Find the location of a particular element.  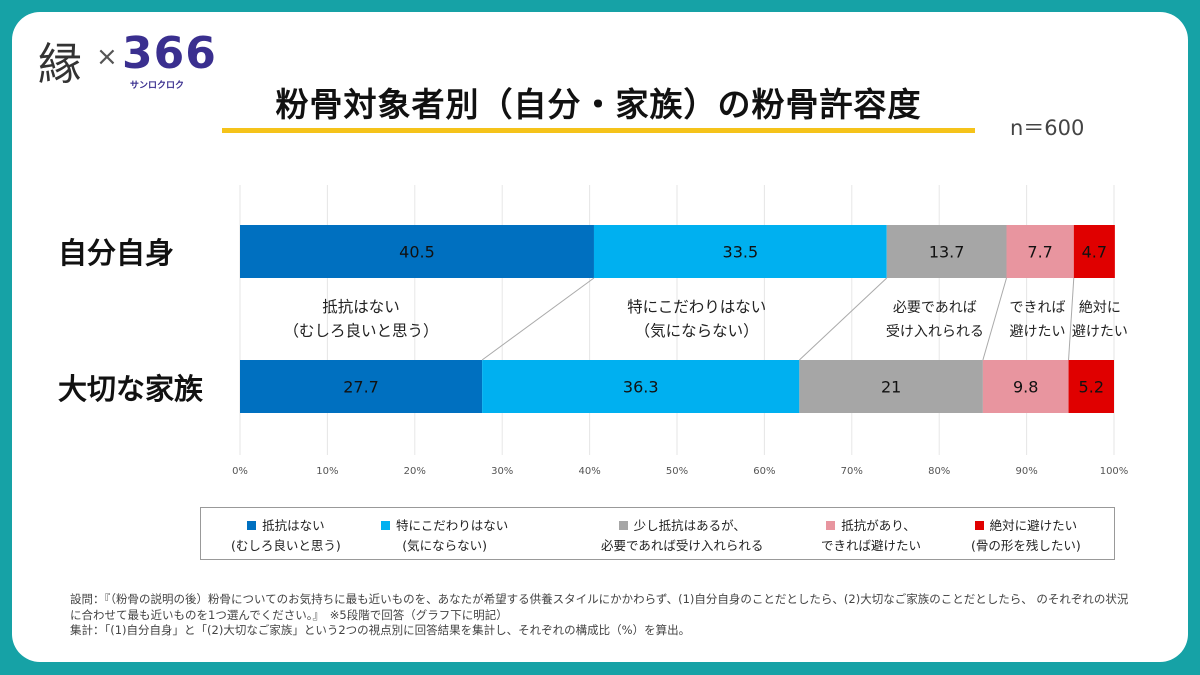

data-label: 13.7 is located at coordinates (947, 252).